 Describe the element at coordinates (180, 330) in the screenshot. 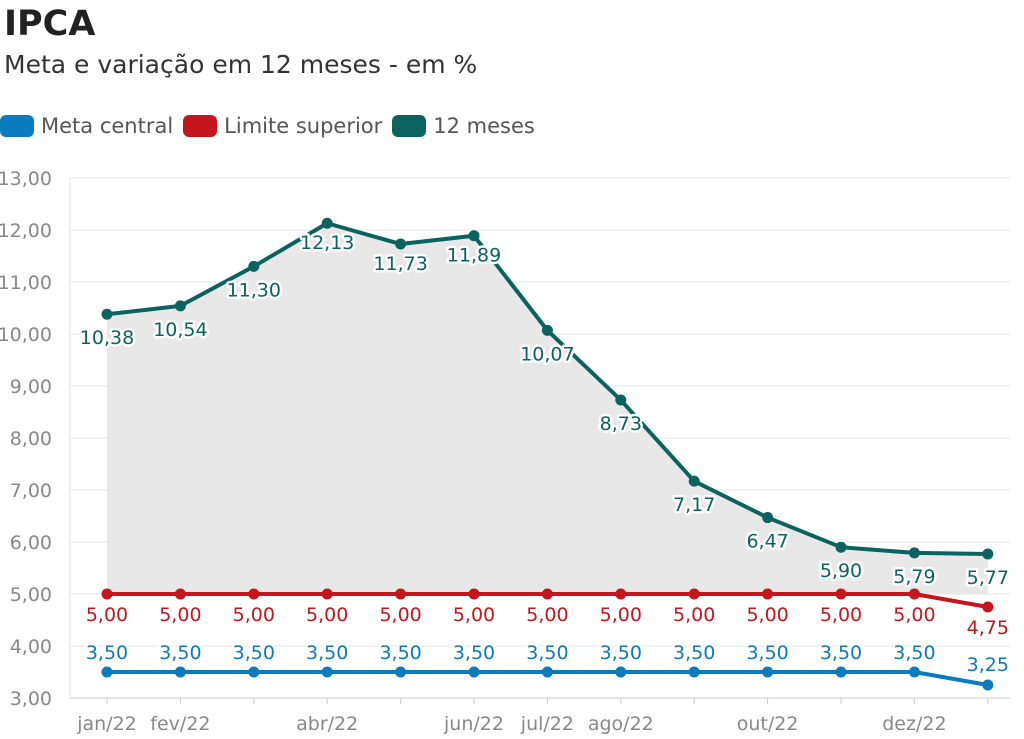

I see `data-label-12-meses: 10,54` at that location.